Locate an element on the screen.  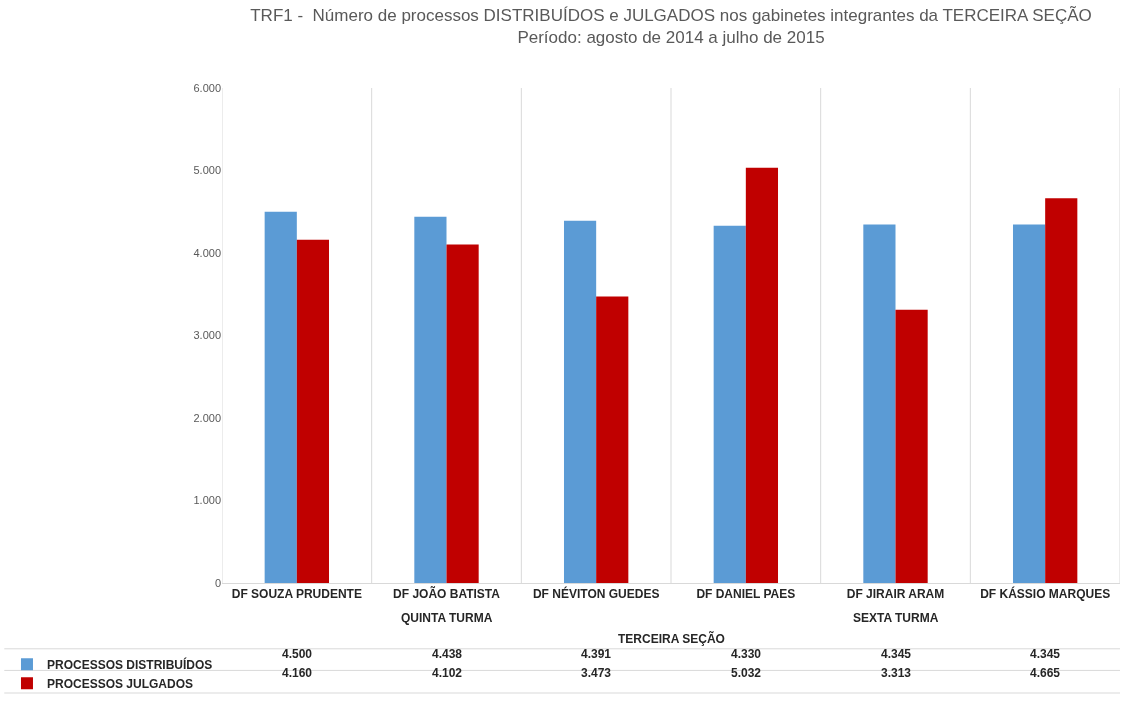
data-label: 4.438 is located at coordinates (447, 654).